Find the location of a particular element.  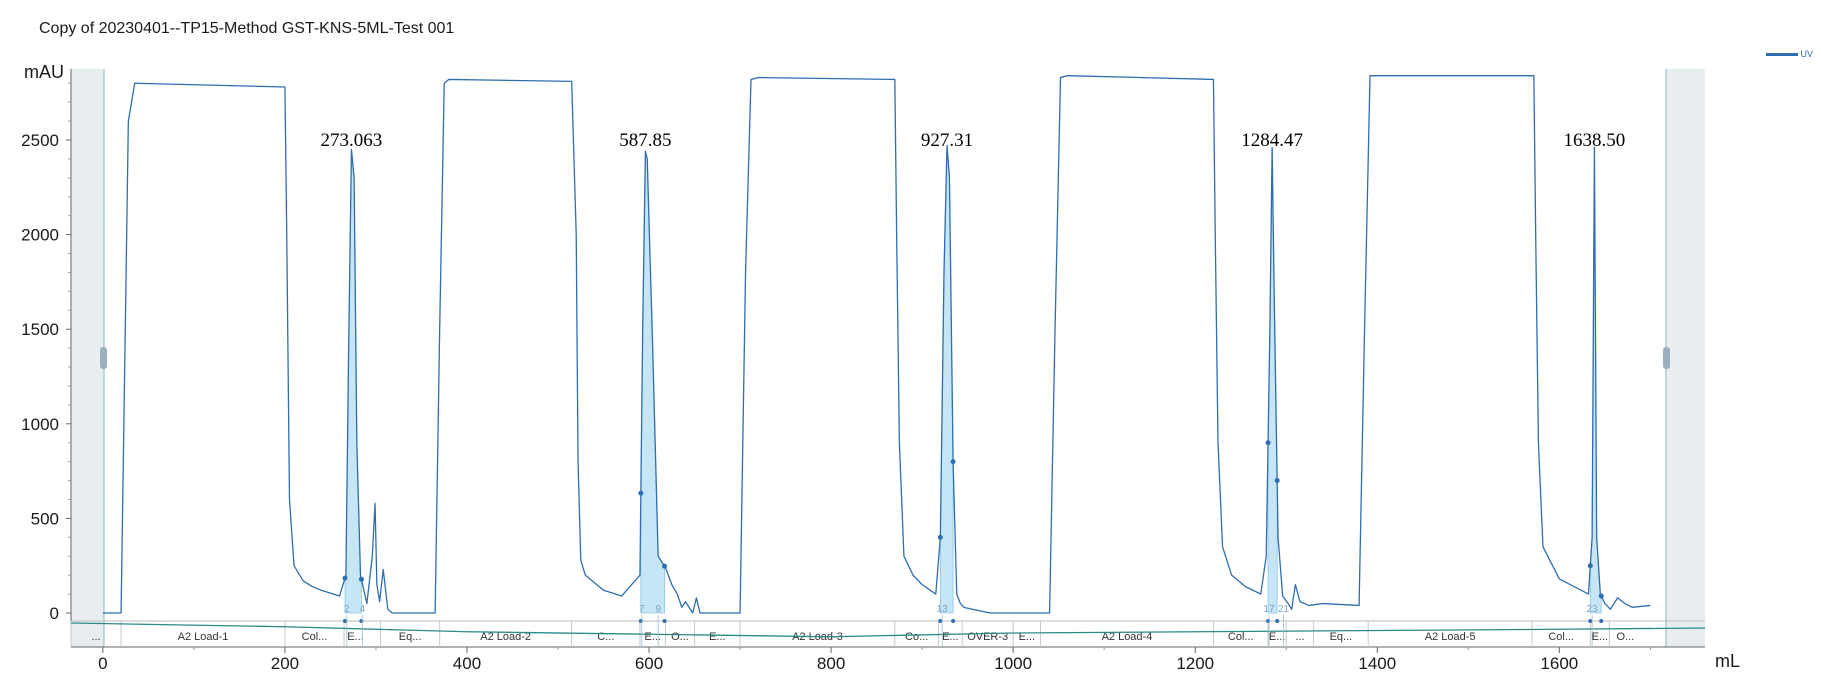

y-tick-label-2000: 2000 is located at coordinates (40, 235).